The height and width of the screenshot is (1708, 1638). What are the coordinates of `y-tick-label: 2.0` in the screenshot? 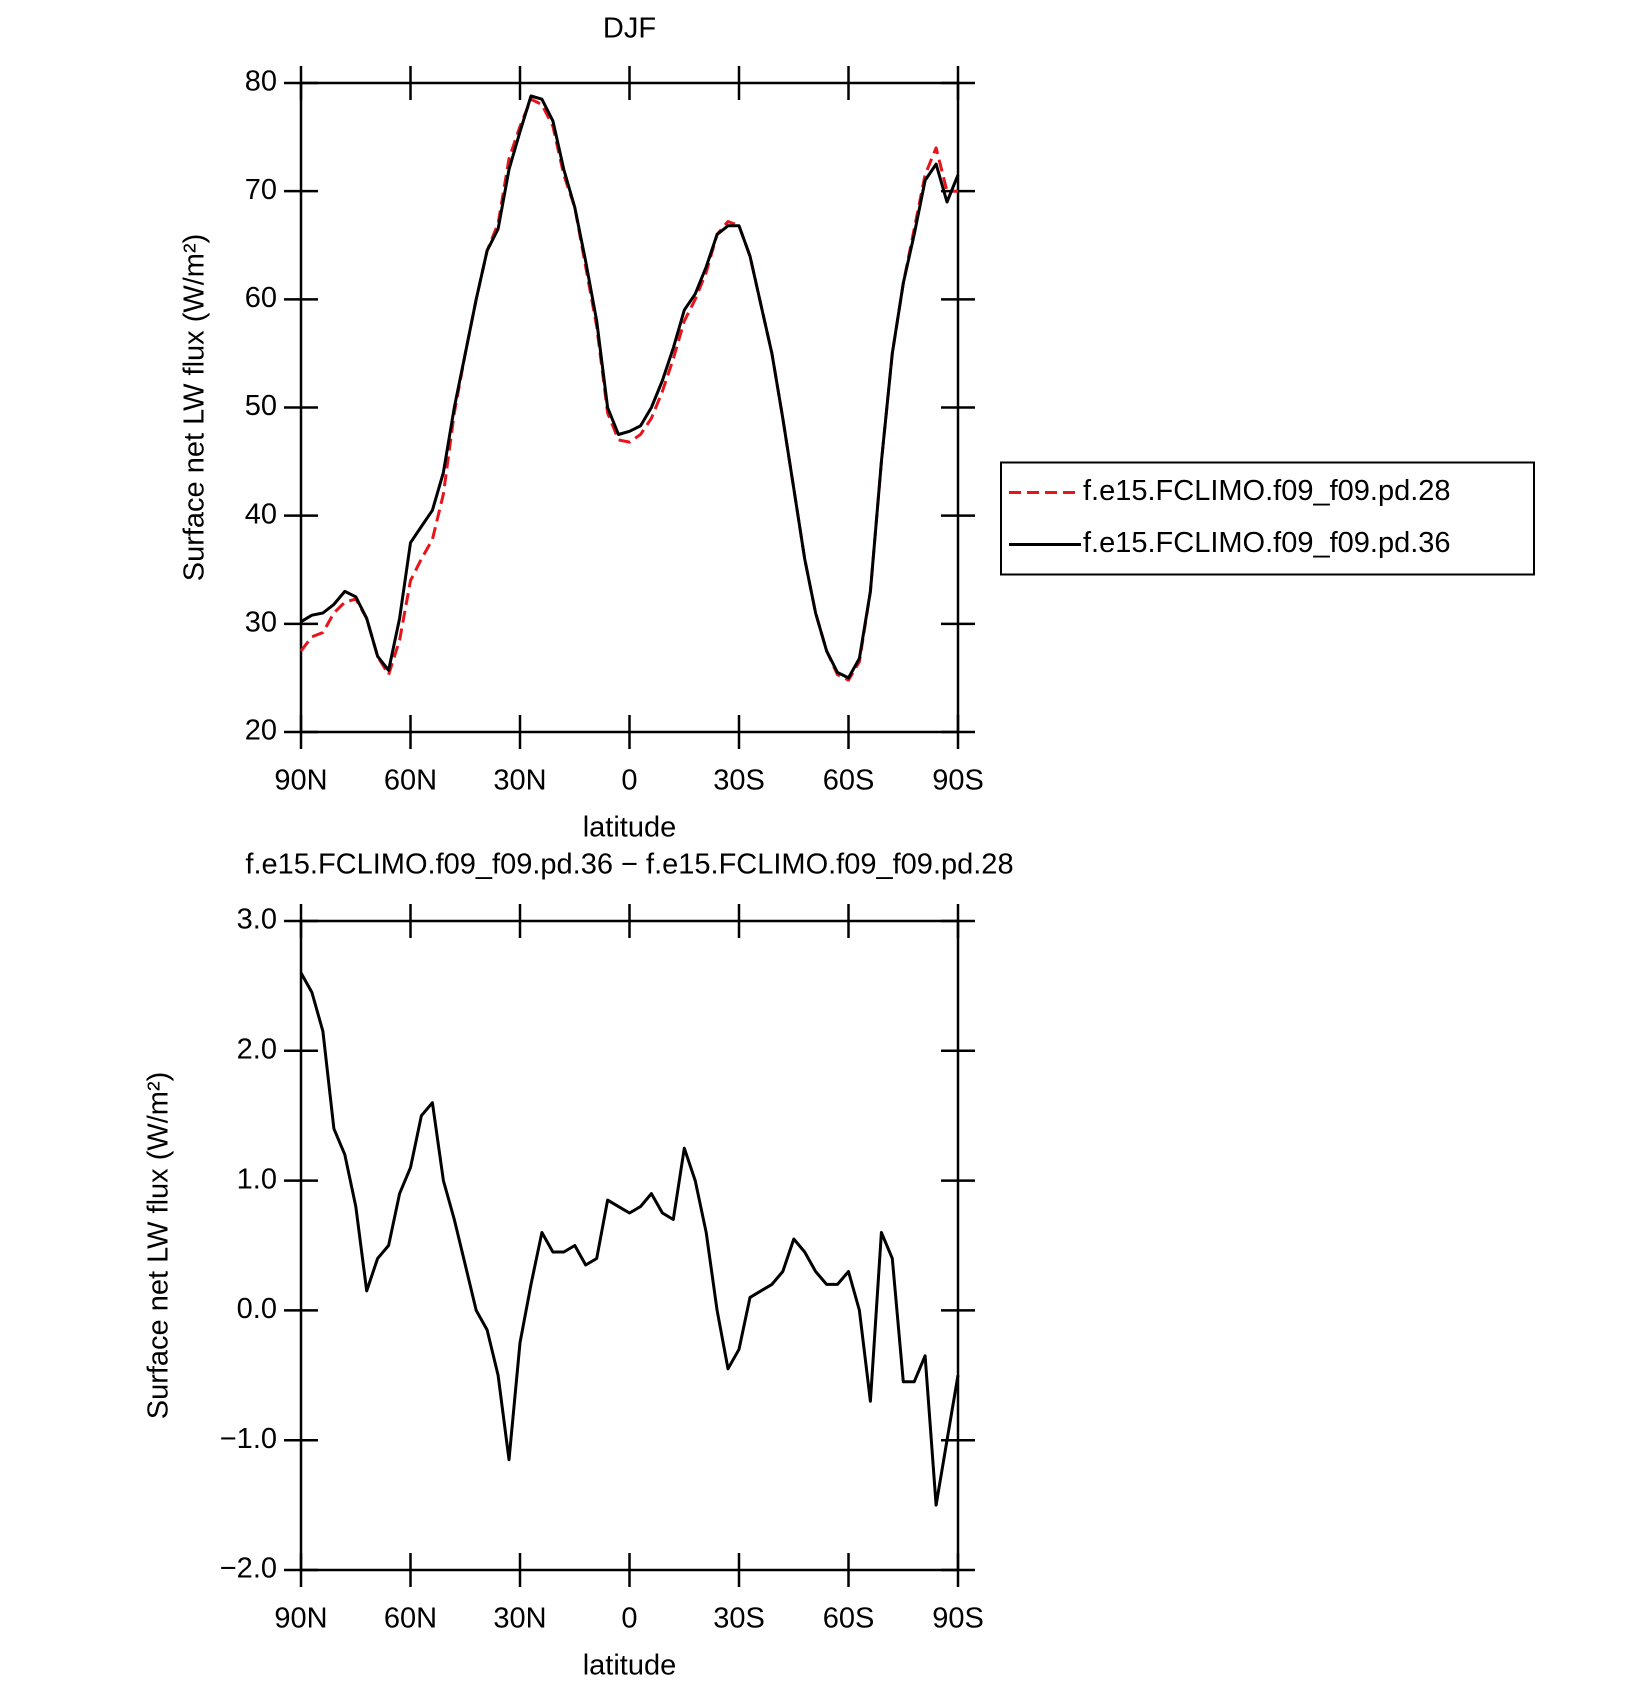 It's located at (257, 1049).